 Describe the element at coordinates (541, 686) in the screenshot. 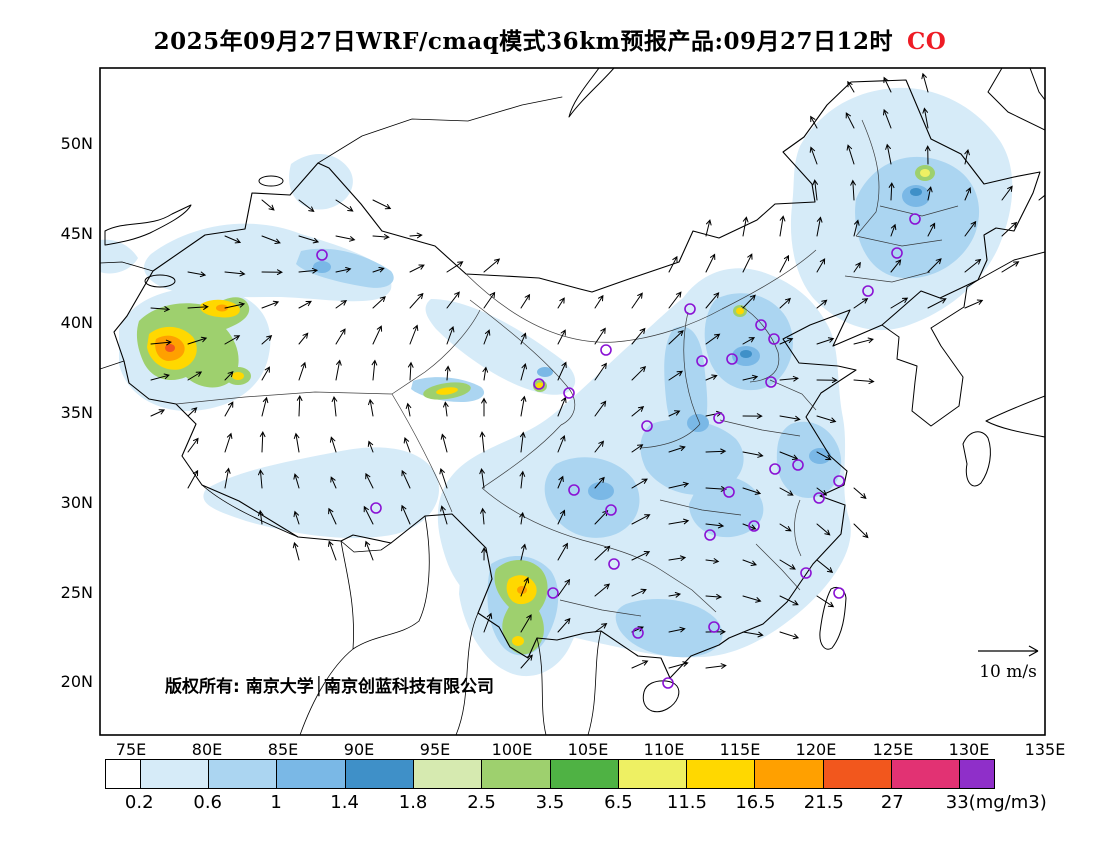

I see `laos-border` at that location.